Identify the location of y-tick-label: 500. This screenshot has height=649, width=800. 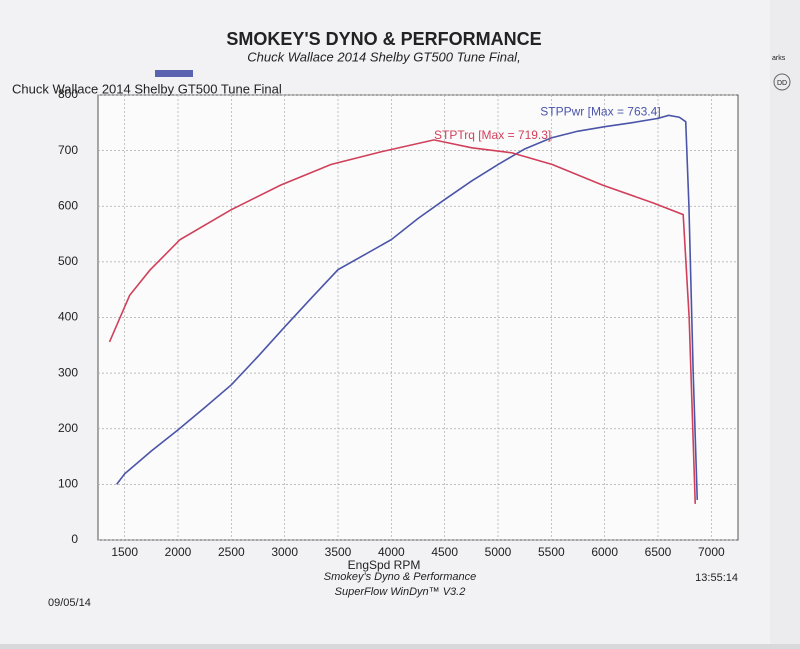
(68, 261).